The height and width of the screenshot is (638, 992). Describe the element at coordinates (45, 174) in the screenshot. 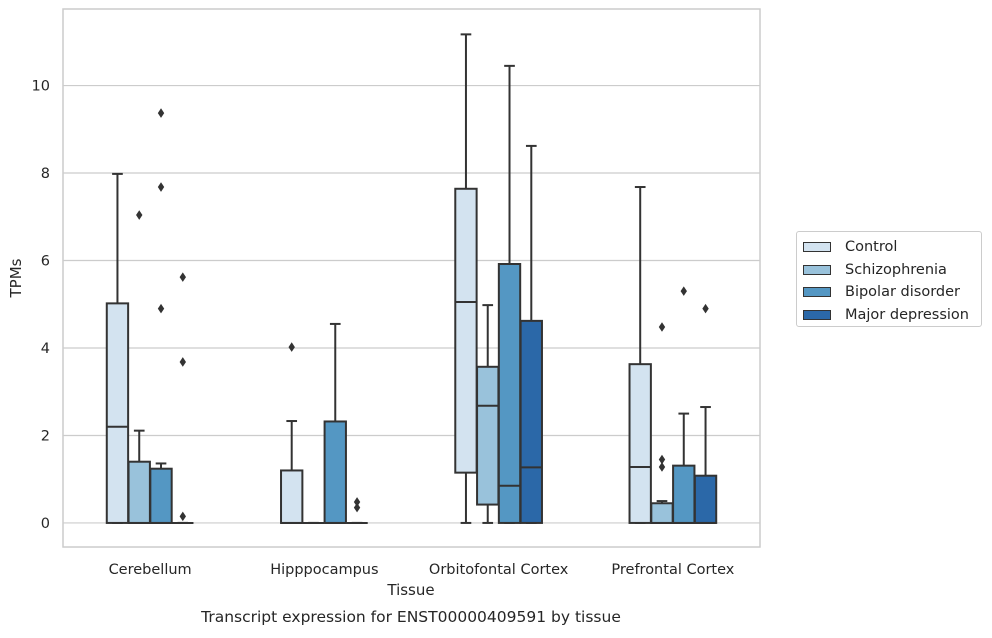

I see `y-tick-label: 8` at that location.